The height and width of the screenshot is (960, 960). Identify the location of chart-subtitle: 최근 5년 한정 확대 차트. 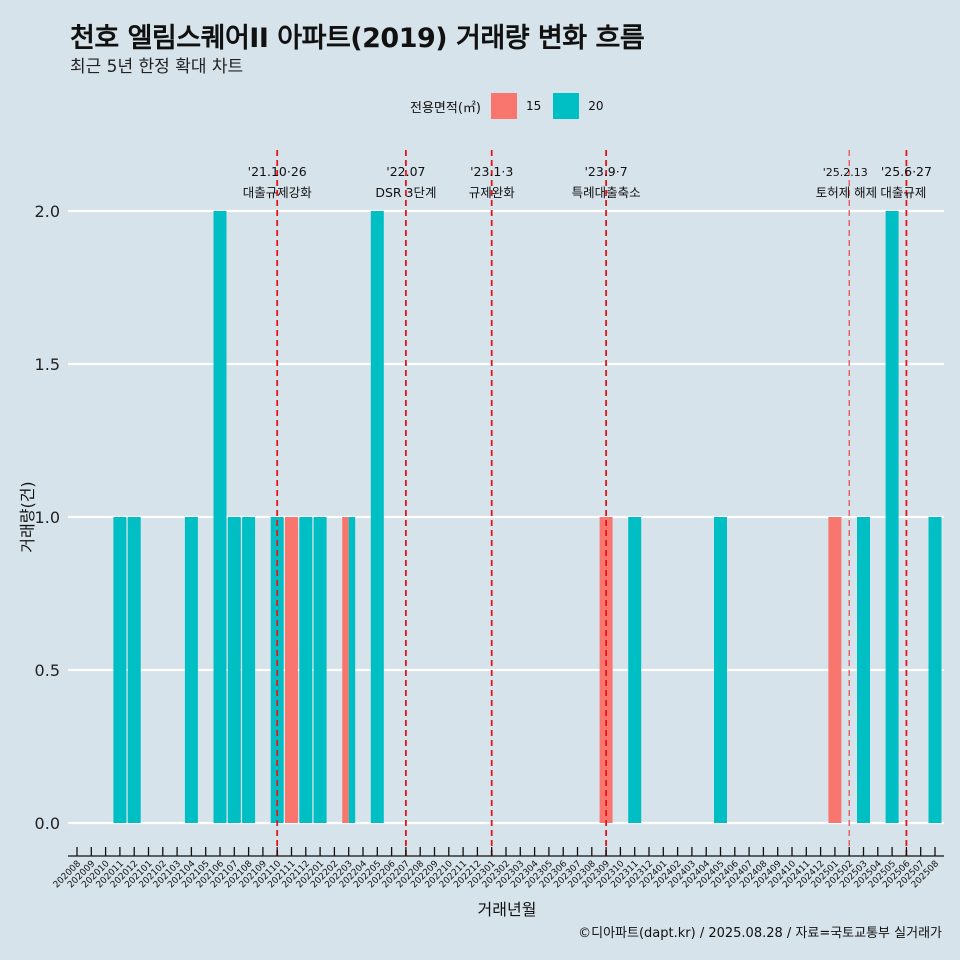
(157, 67).